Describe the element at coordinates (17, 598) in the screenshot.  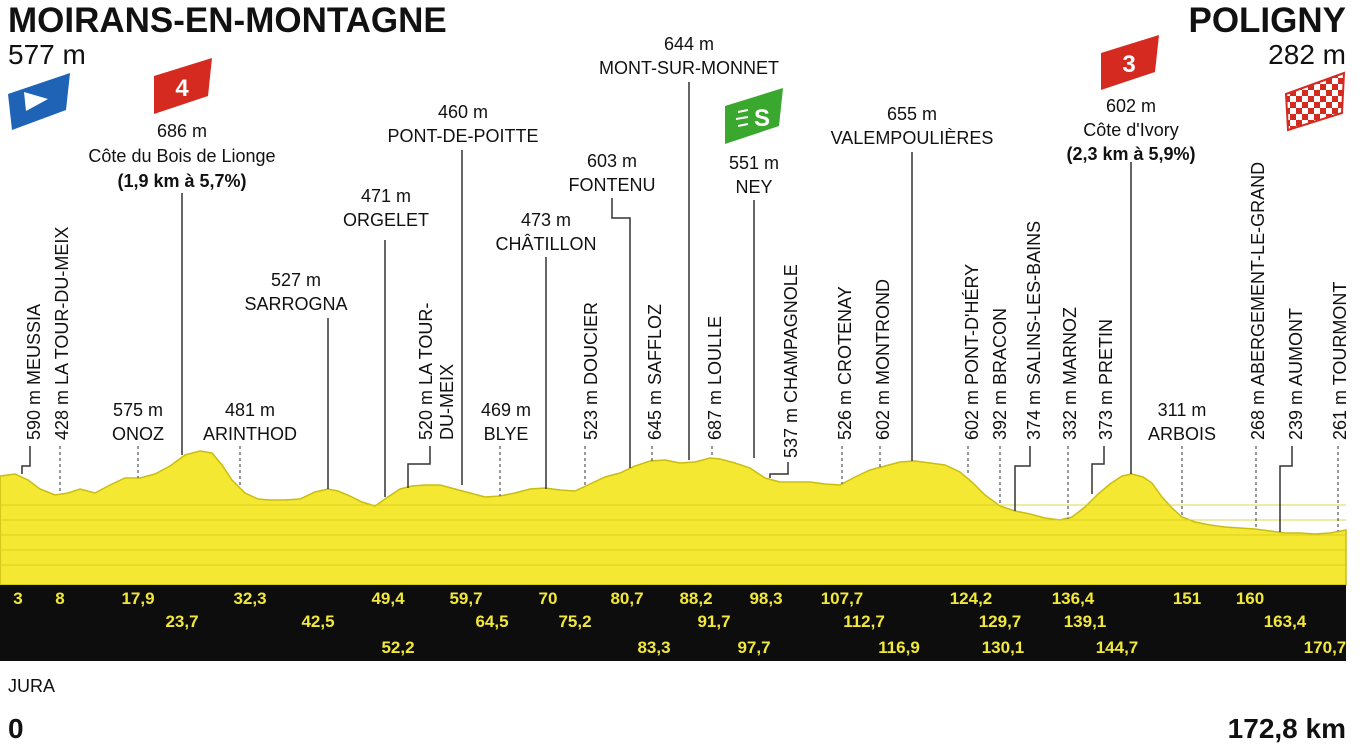
I see `km-marker: 3` at that location.